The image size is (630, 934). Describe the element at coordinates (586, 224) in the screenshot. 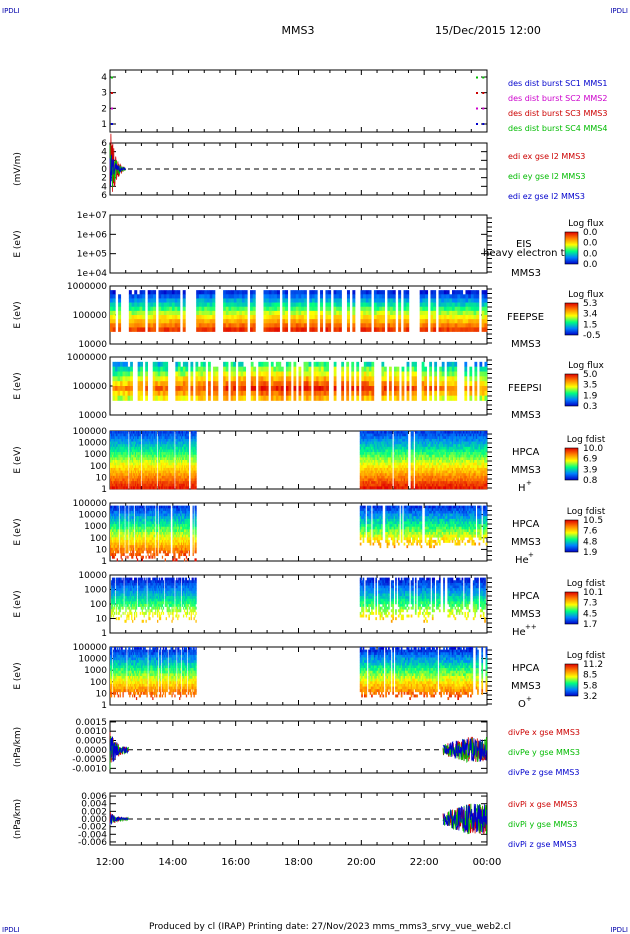

I see `panel-eis-colorbar-title: Log flux` at that location.